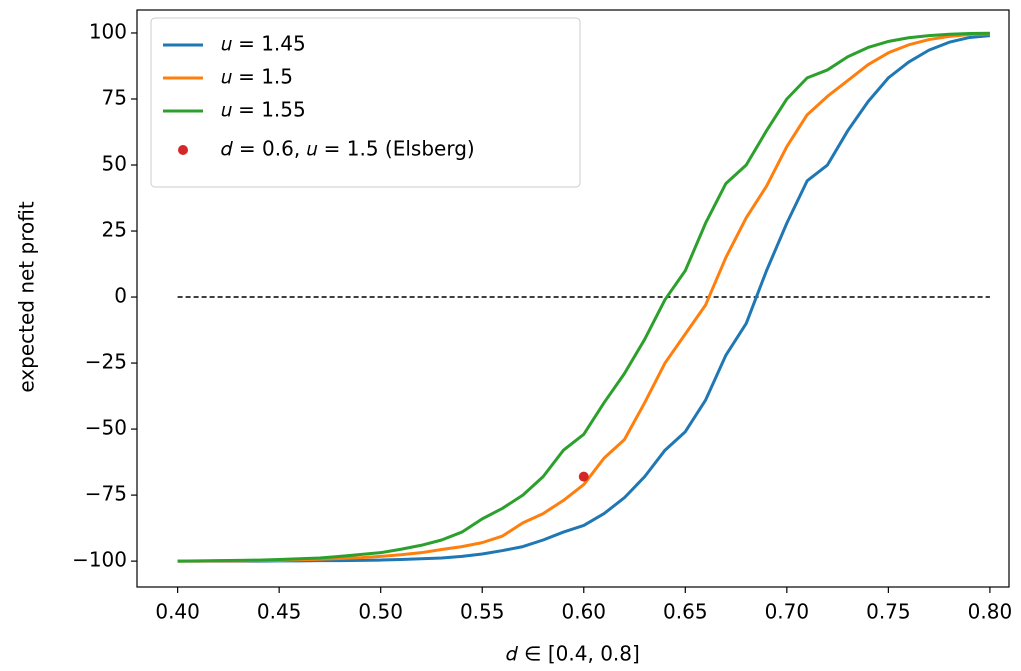 Image resolution: width=1021 pixels, height=671 pixels. What do you see at coordinates (365, 102) in the screenshot?
I see `legend-box` at bounding box center [365, 102].